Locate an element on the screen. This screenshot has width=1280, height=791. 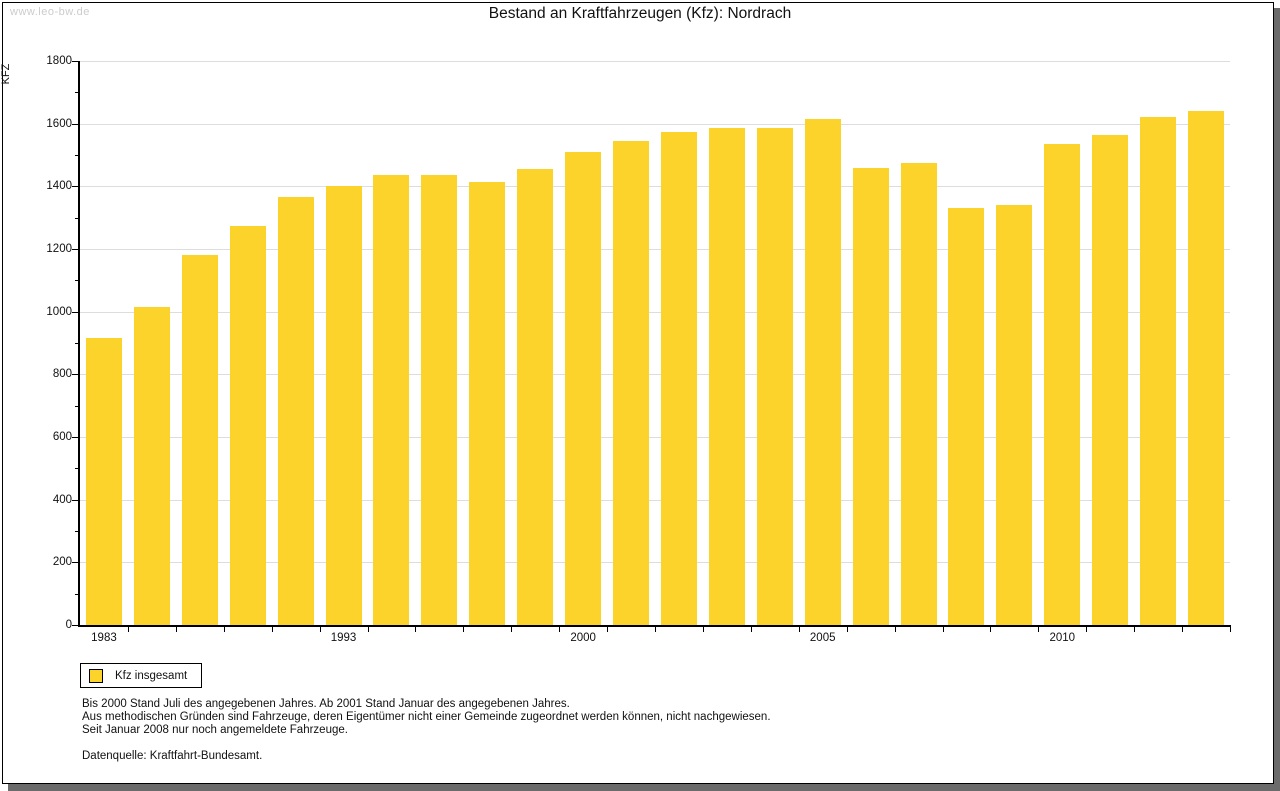
y-axis-tick-label: 1200 is located at coordinates (59, 249).